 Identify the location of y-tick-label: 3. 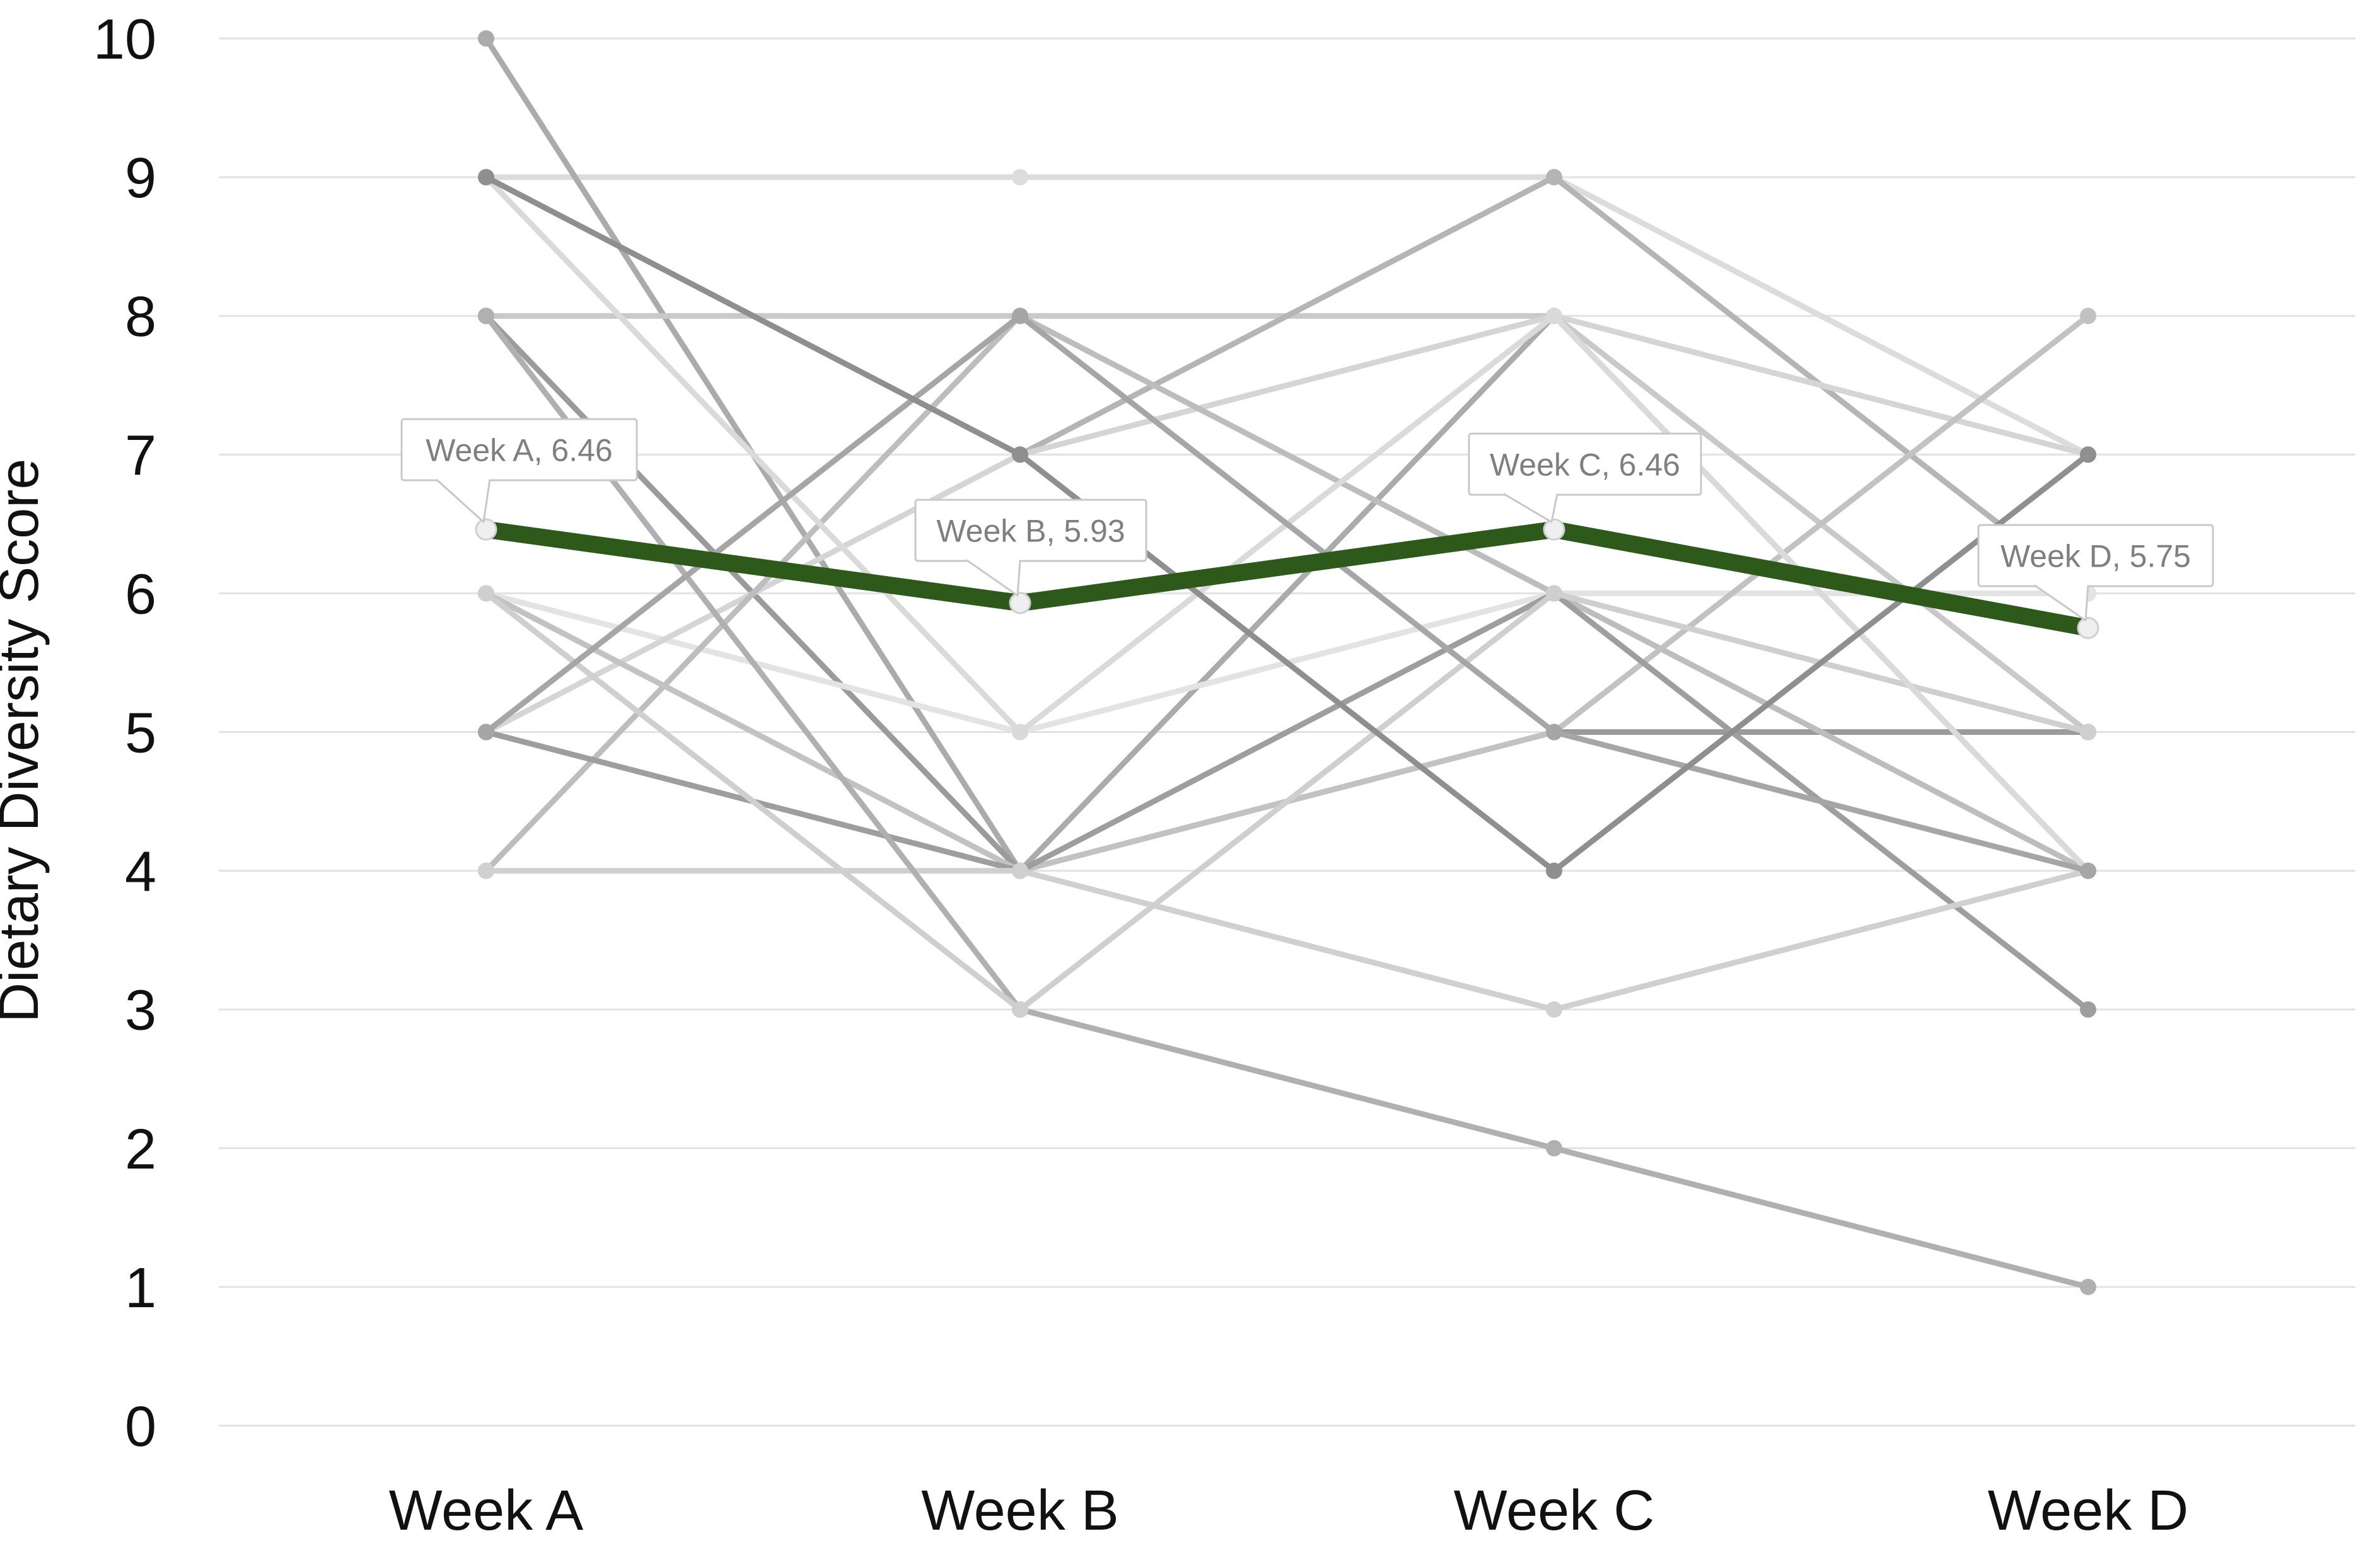
(140, 1010).